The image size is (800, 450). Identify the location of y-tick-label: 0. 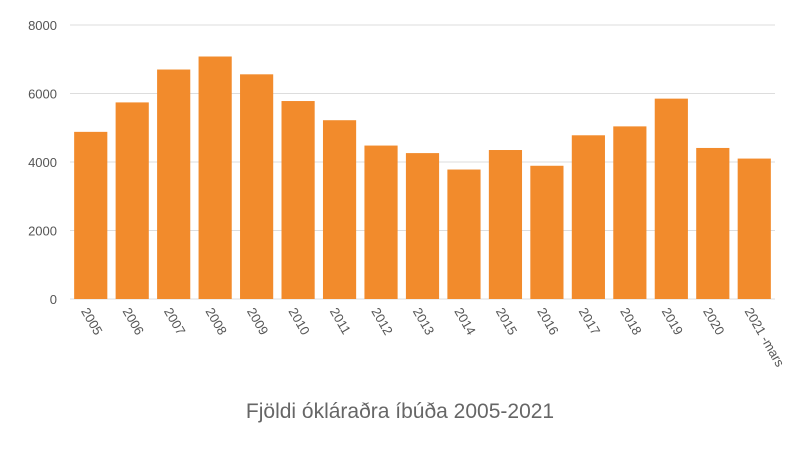
(53, 299).